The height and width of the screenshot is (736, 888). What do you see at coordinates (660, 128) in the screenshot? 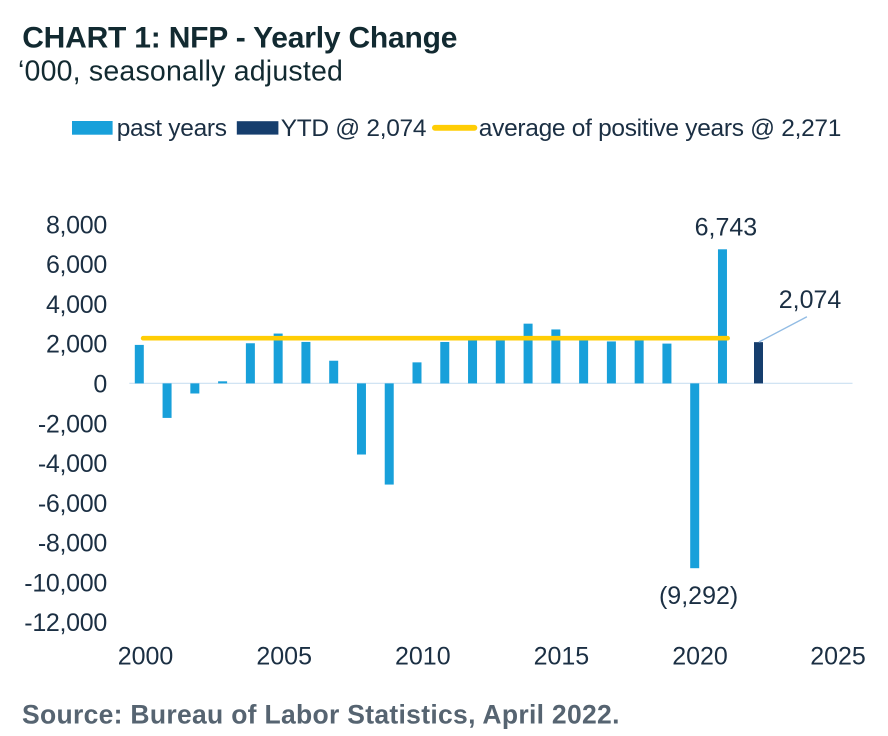
I see `svg-text:average of positive years @ 2,: average of positive years @ 2,271` at bounding box center [660, 128].